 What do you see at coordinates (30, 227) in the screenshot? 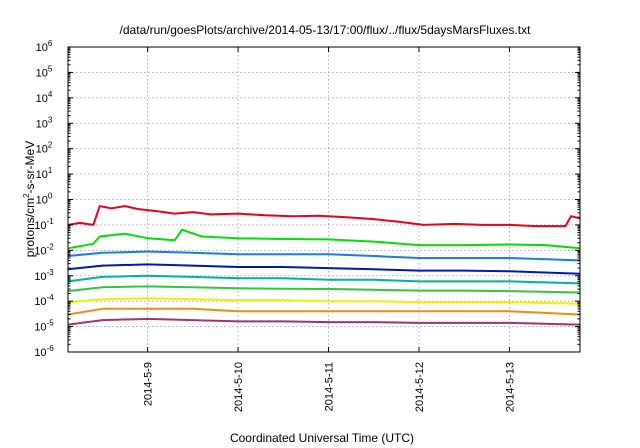
I see `y-axis-label-base: protons/cm` at bounding box center [30, 227].